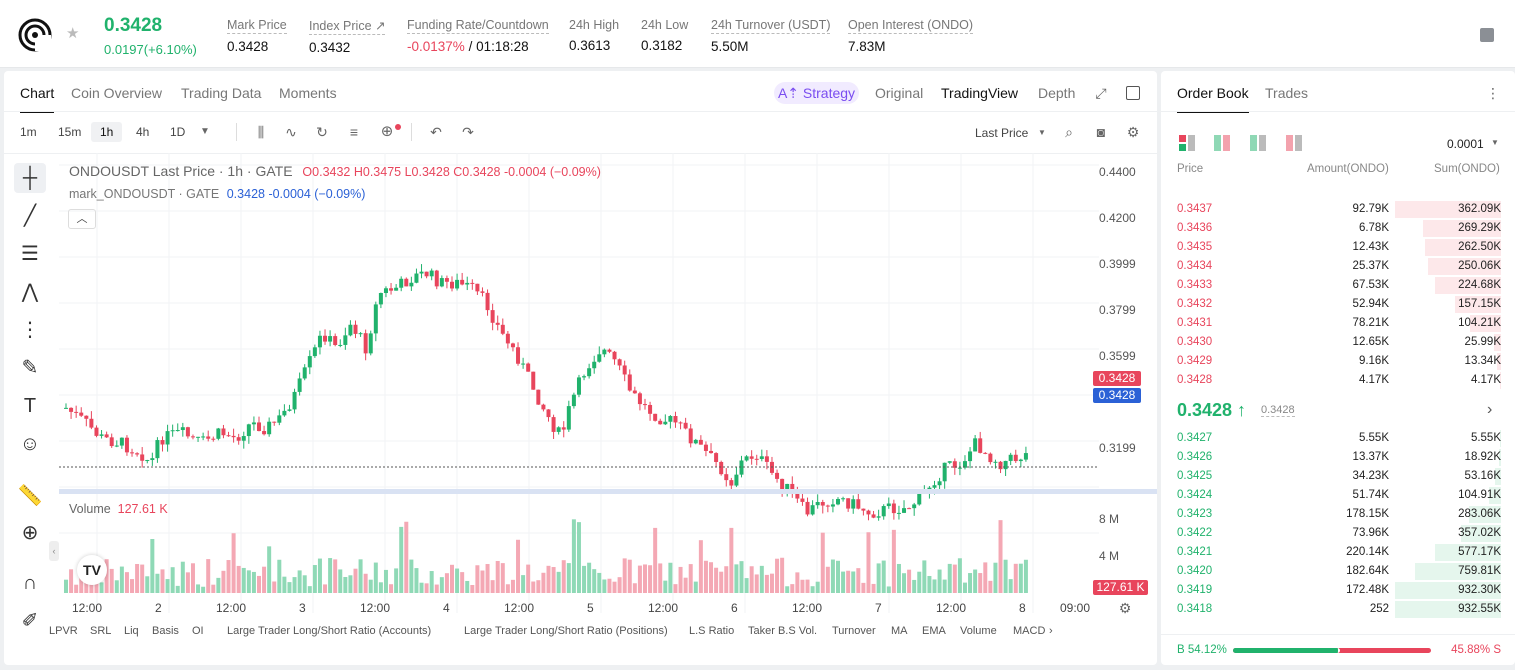  What do you see at coordinates (107, 132) in the screenshot?
I see `interval-1h: 1h` at bounding box center [107, 132].